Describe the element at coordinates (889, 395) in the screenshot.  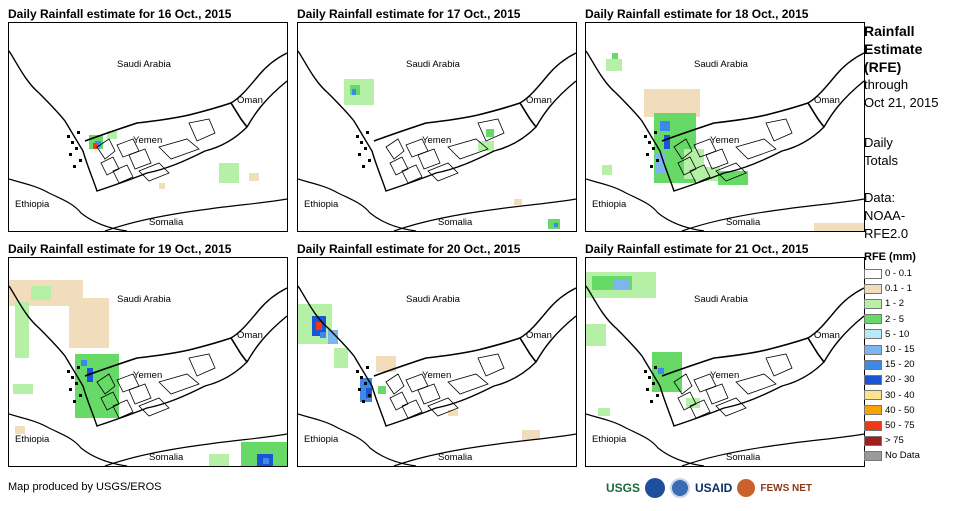
I see `legend-item: 30 - 40` at that location.